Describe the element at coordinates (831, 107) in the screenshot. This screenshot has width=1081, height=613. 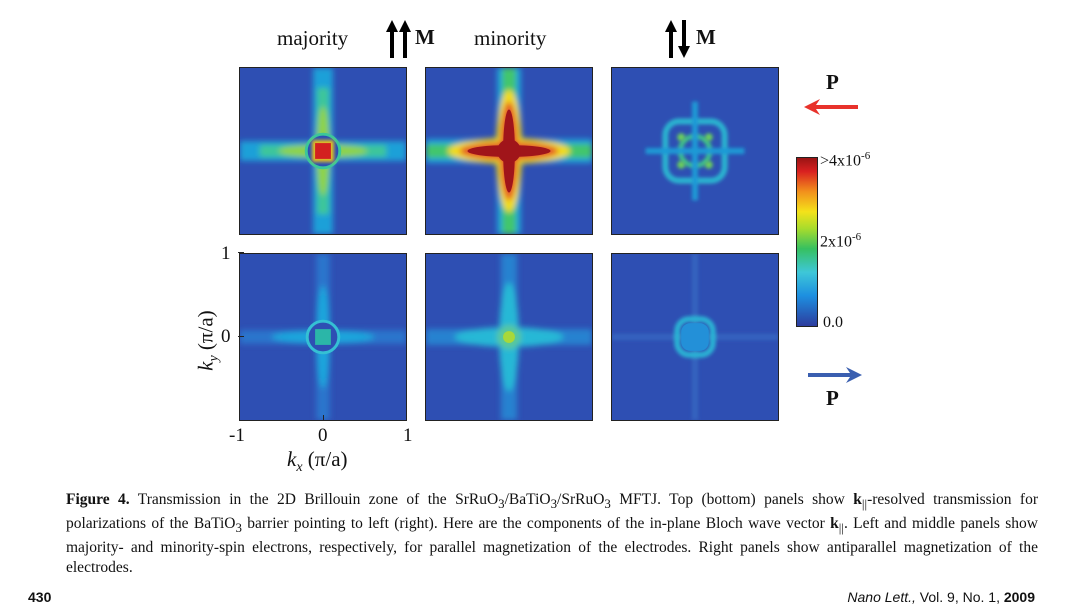
I see `polarization-left-arrow-icon` at that location.